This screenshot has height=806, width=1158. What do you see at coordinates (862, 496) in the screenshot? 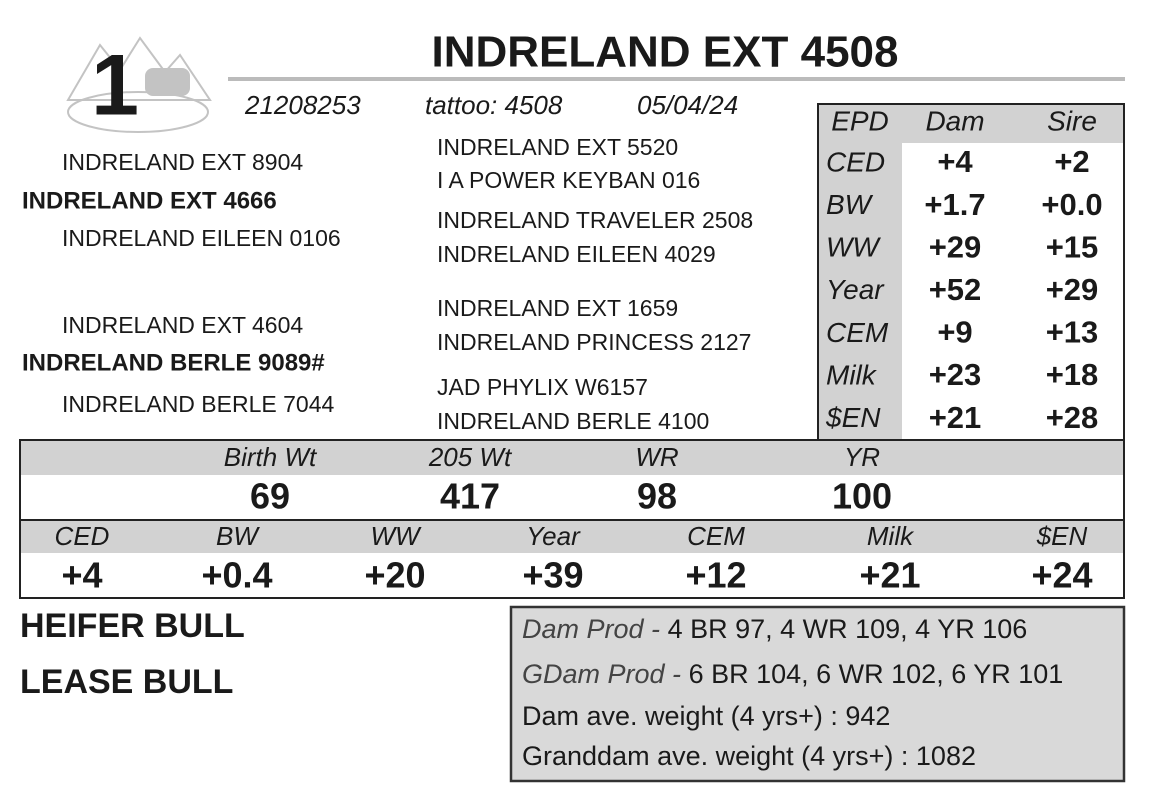
I see `performance-value: 100` at bounding box center [862, 496].